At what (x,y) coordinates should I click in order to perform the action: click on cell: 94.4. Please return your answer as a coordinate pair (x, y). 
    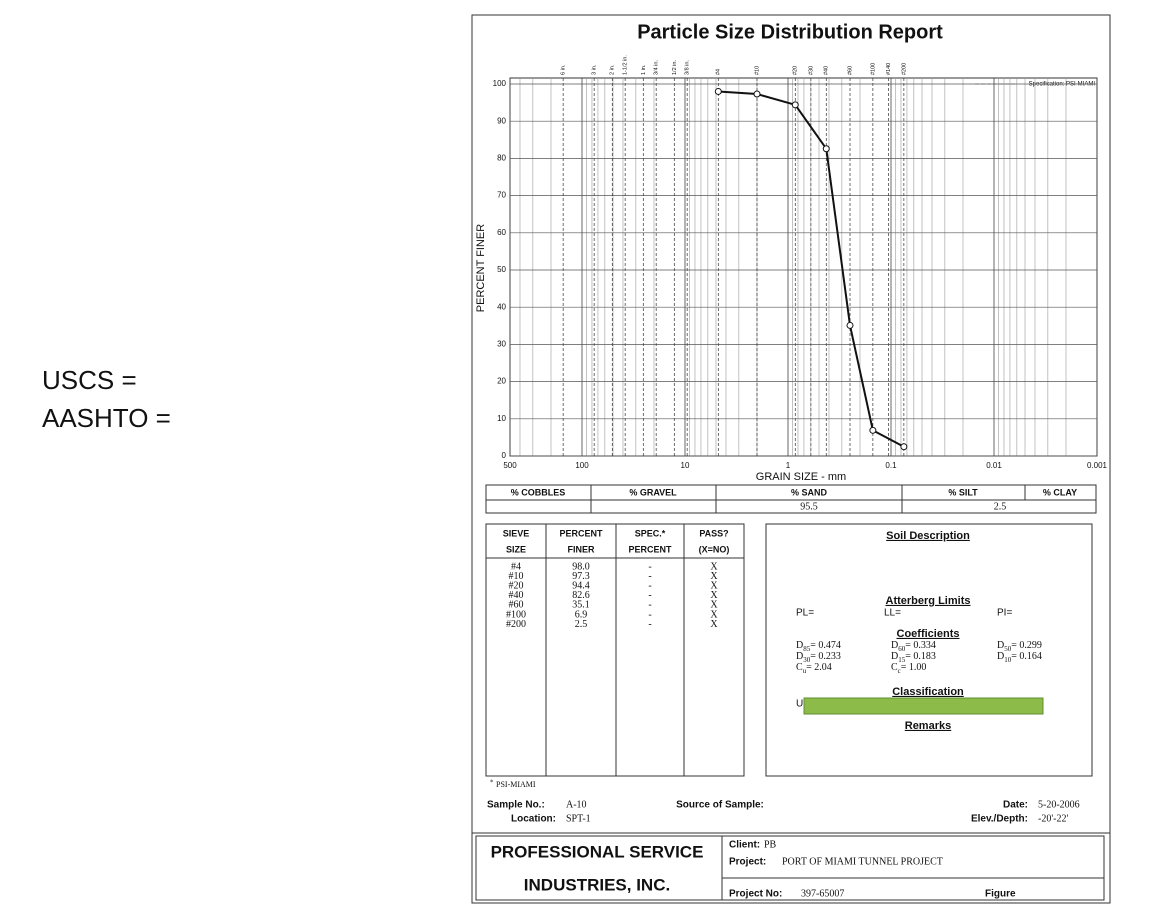
    Looking at the image, I should click on (581, 585).